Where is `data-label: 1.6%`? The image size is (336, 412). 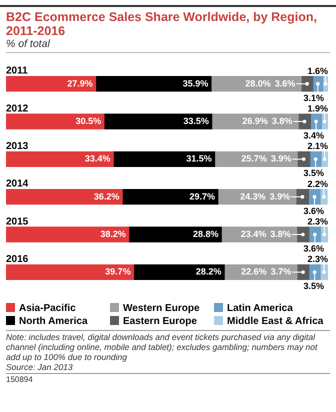 data-label: 1.6% is located at coordinates (317, 71).